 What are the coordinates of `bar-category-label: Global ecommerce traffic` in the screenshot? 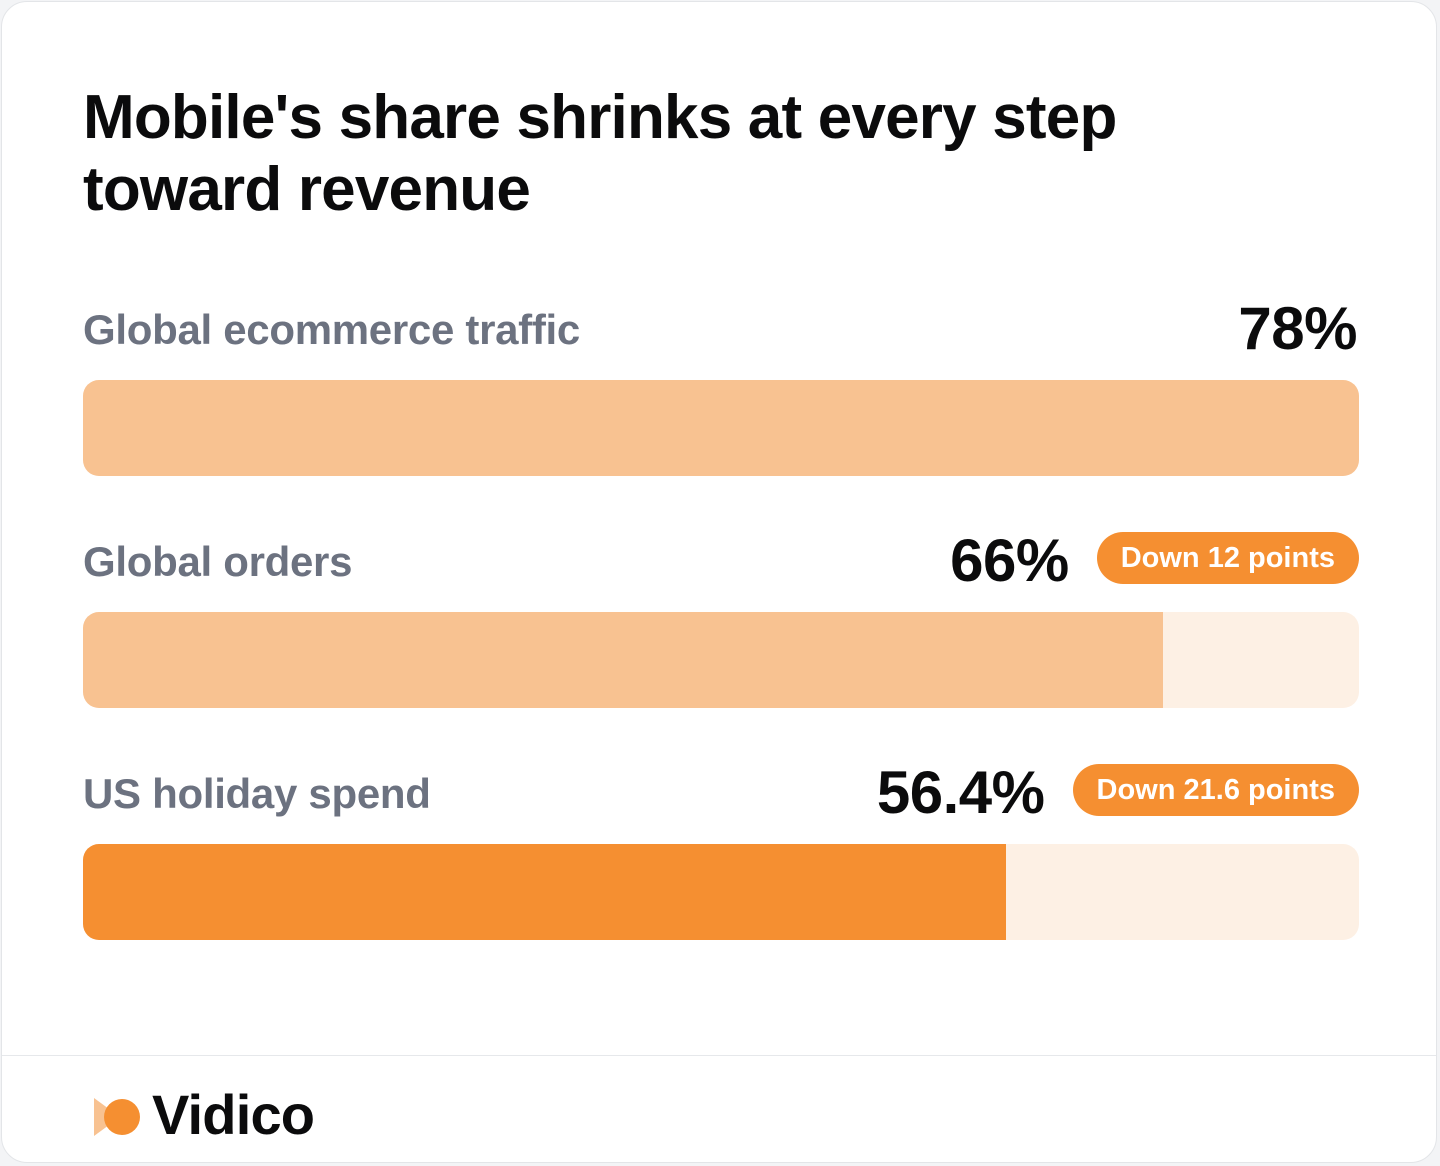 It's located at (331, 329).